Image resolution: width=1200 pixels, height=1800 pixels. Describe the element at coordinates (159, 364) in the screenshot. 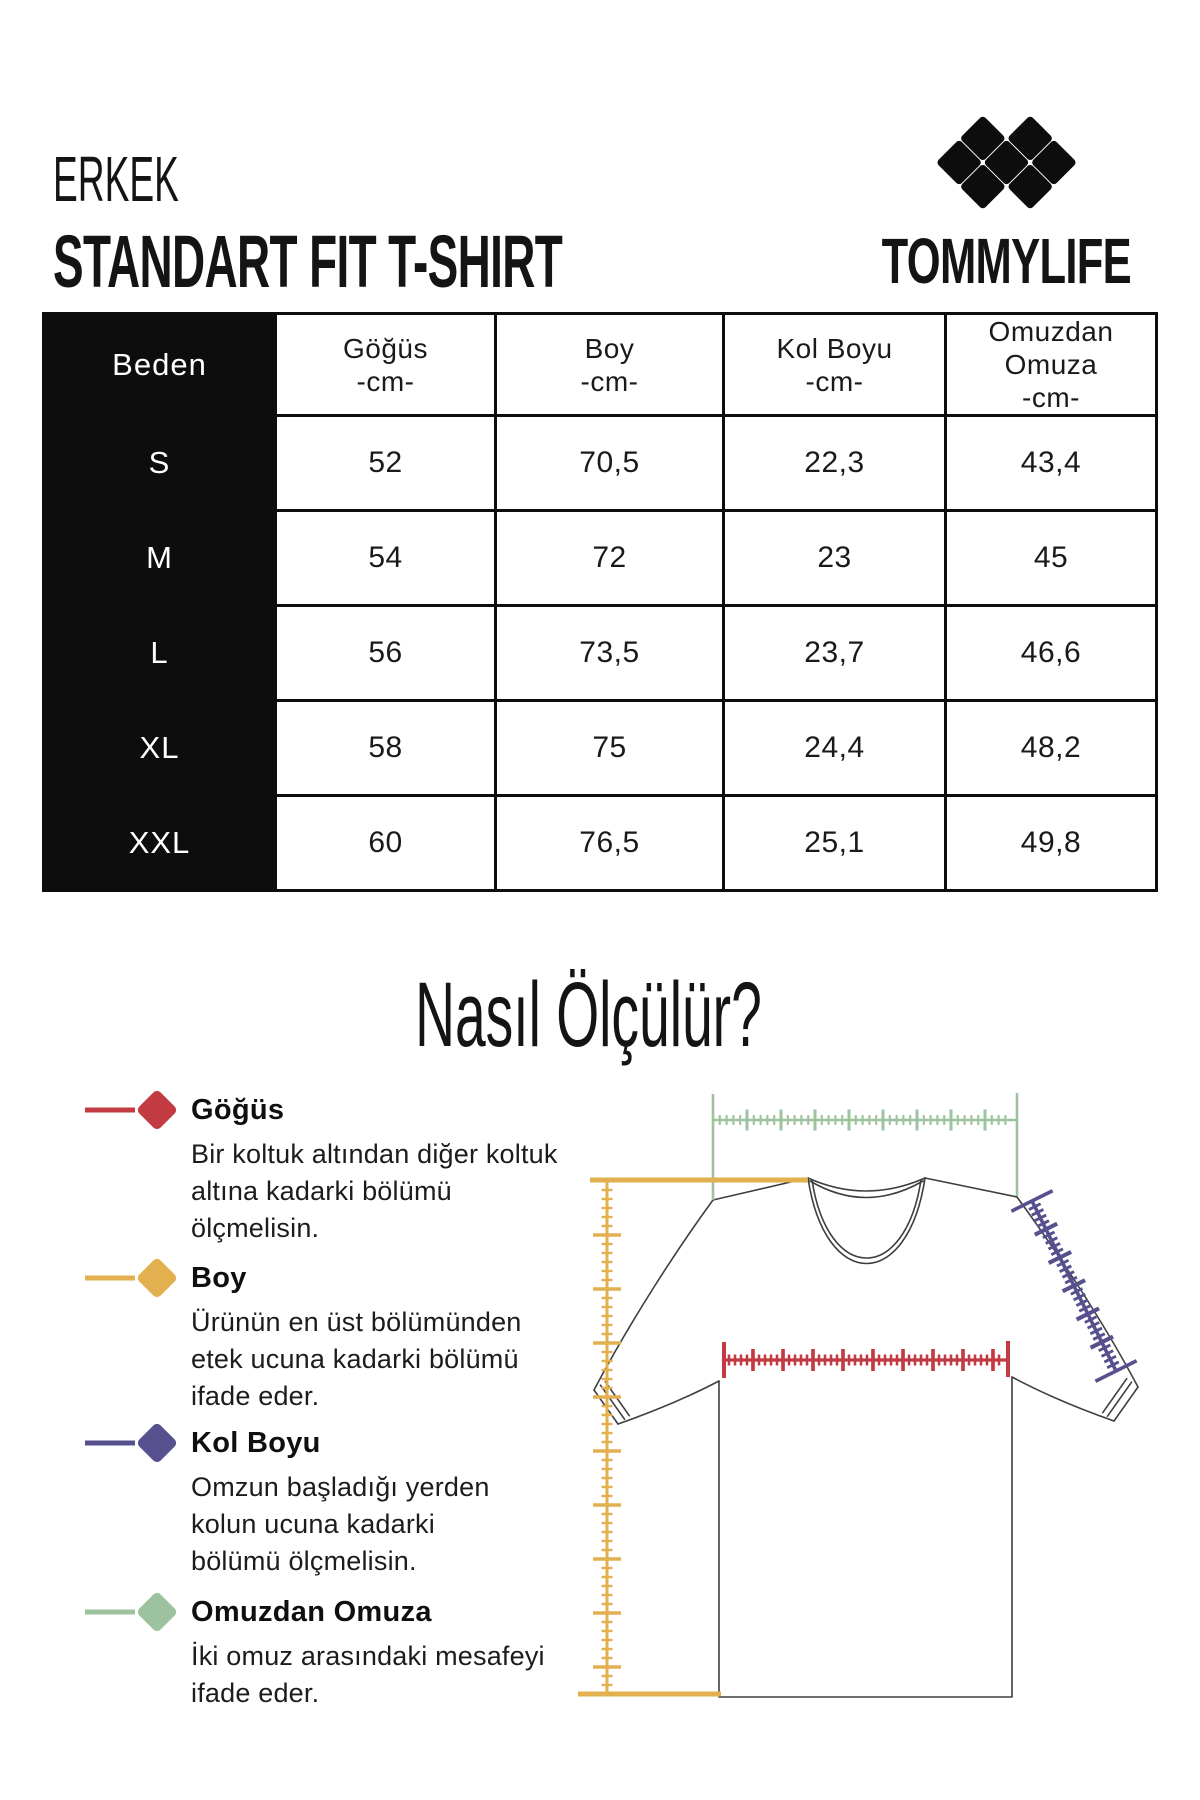

I see `column-header-size: Beden` at that location.